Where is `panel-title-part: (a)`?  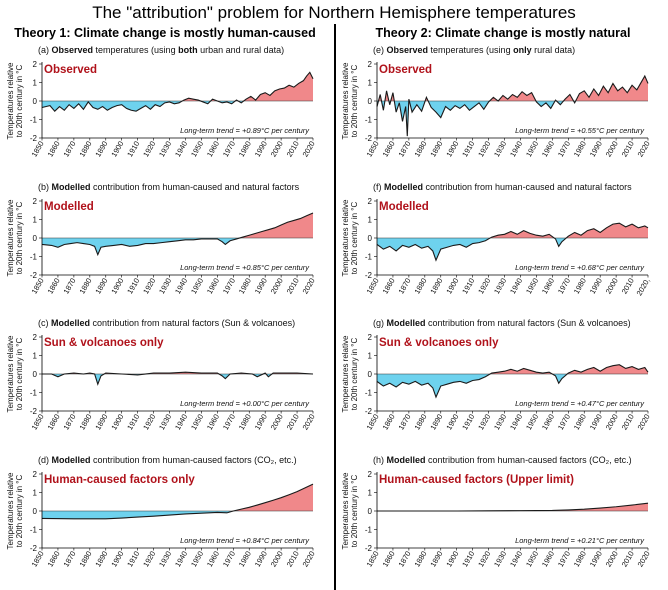
panel-title-part: (a) is located at coordinates (45, 50).